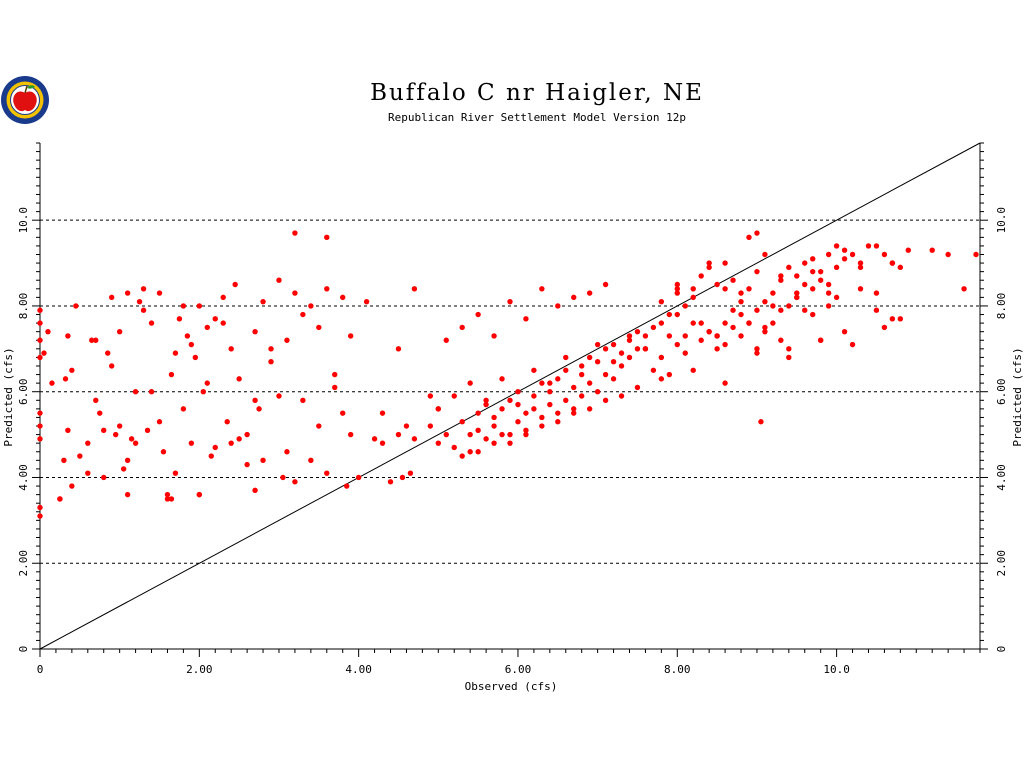 This screenshot has height=768, width=1024. I want to click on y-tick-label-left: 4.00, so click(23, 477).